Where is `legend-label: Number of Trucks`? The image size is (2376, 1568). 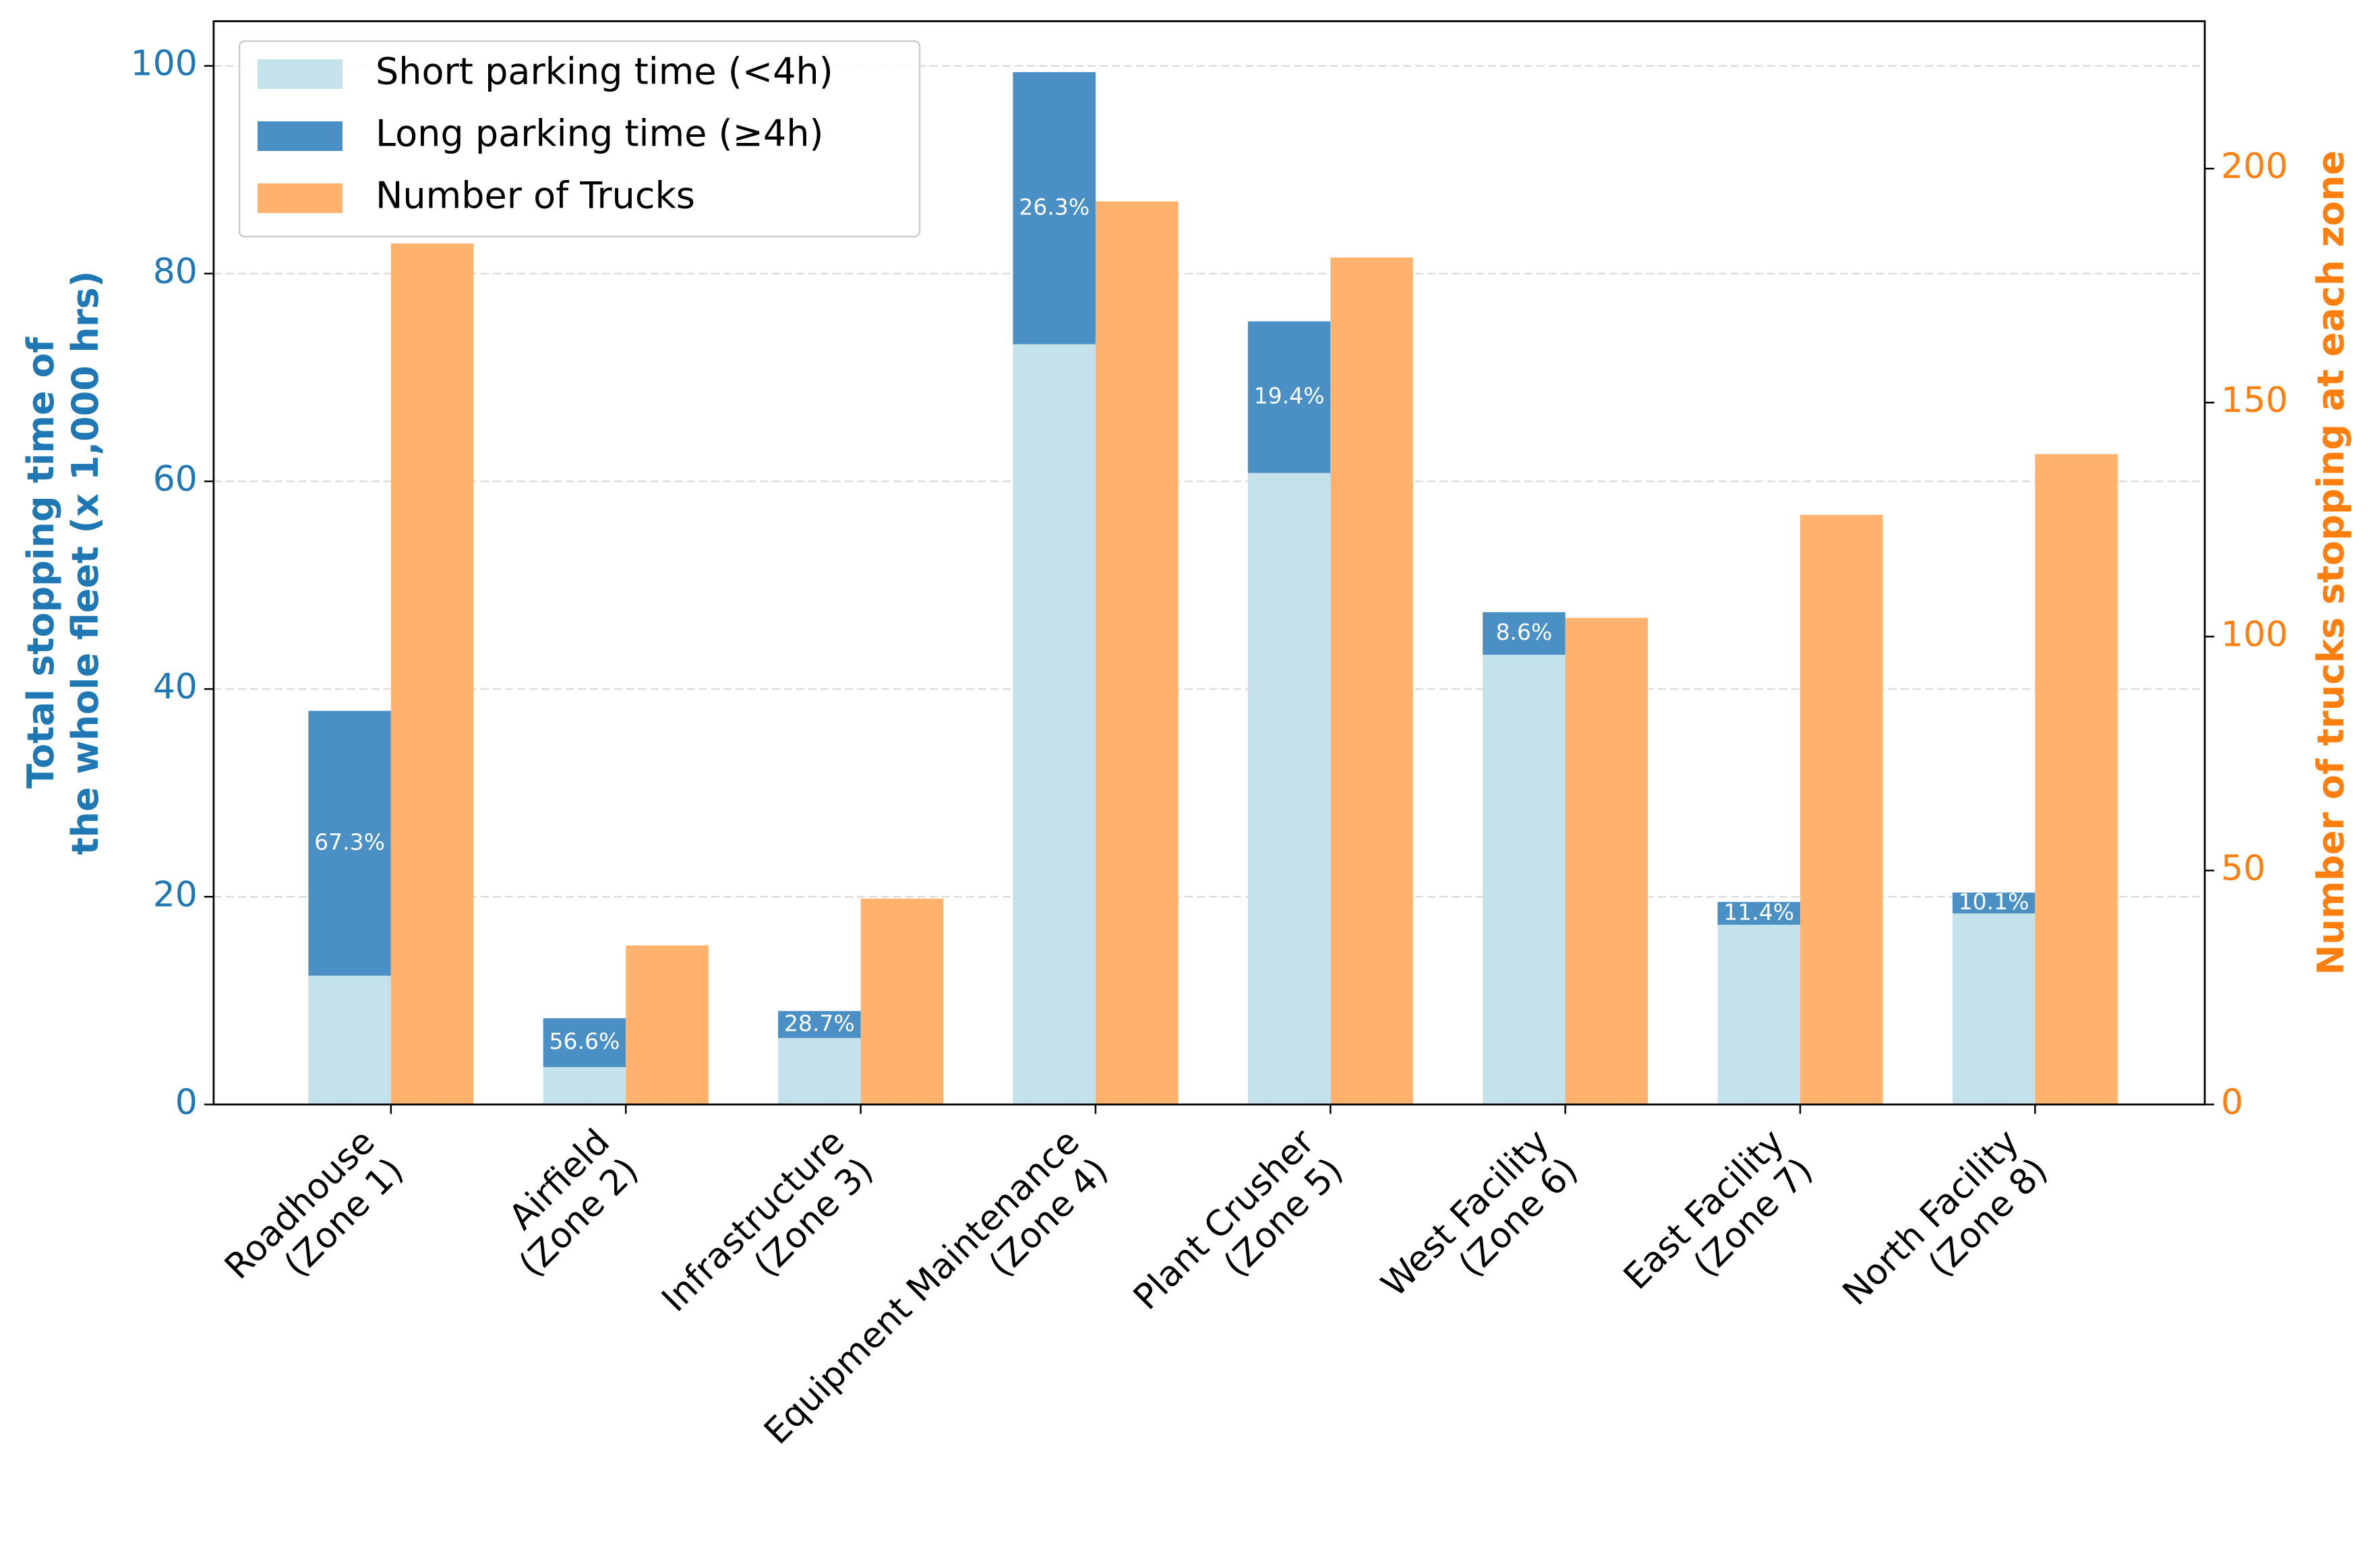 legend-label: Number of Trucks is located at coordinates (535, 196).